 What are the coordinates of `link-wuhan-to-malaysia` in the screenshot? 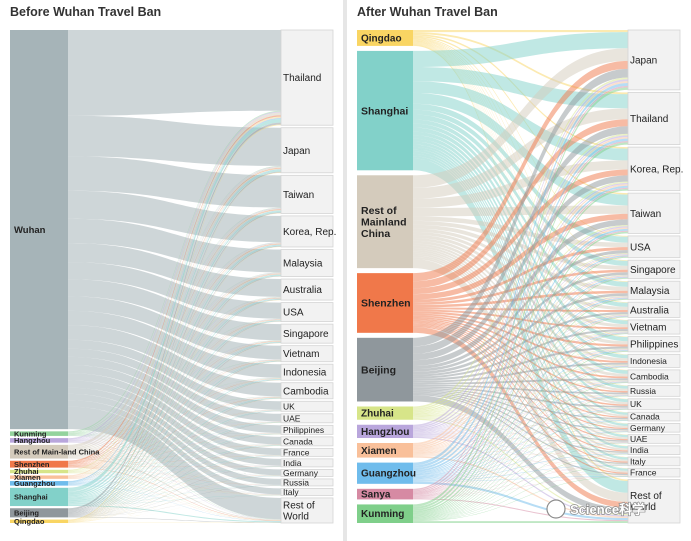 It's located at (174, 245).